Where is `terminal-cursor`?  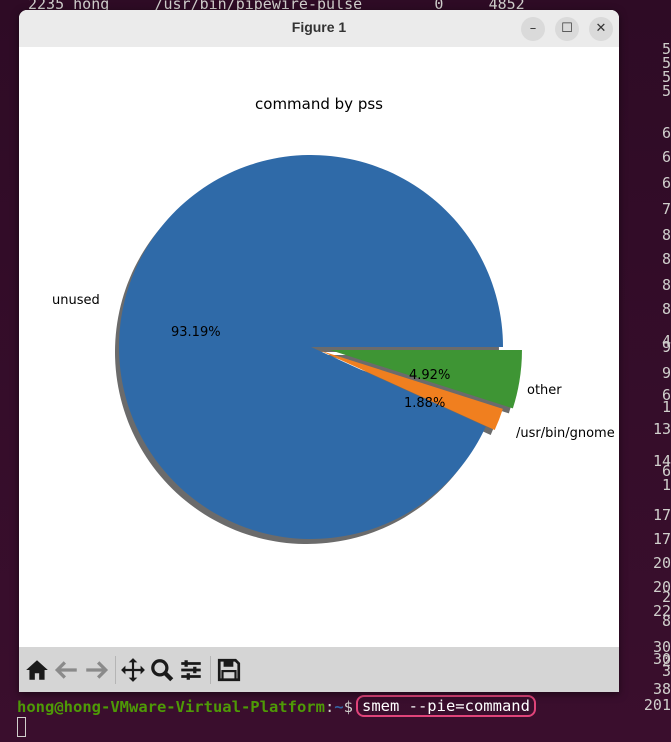 terminal-cursor is located at coordinates (21, 727).